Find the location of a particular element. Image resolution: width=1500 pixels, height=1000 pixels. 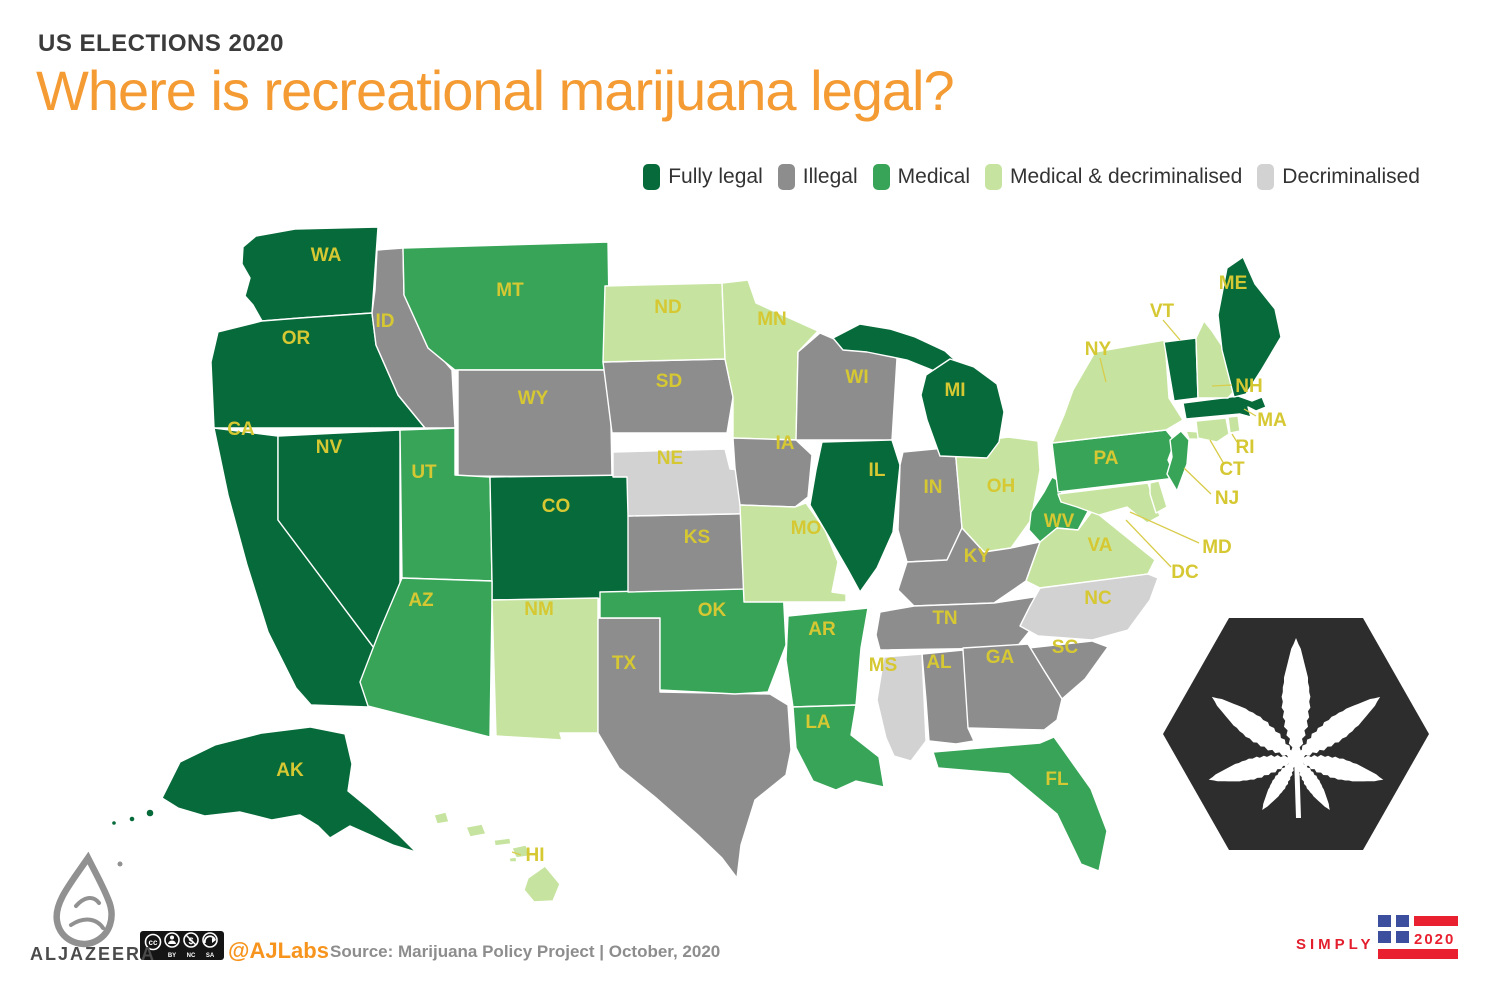

simply-word: SIMPLY is located at coordinates (1335, 944).